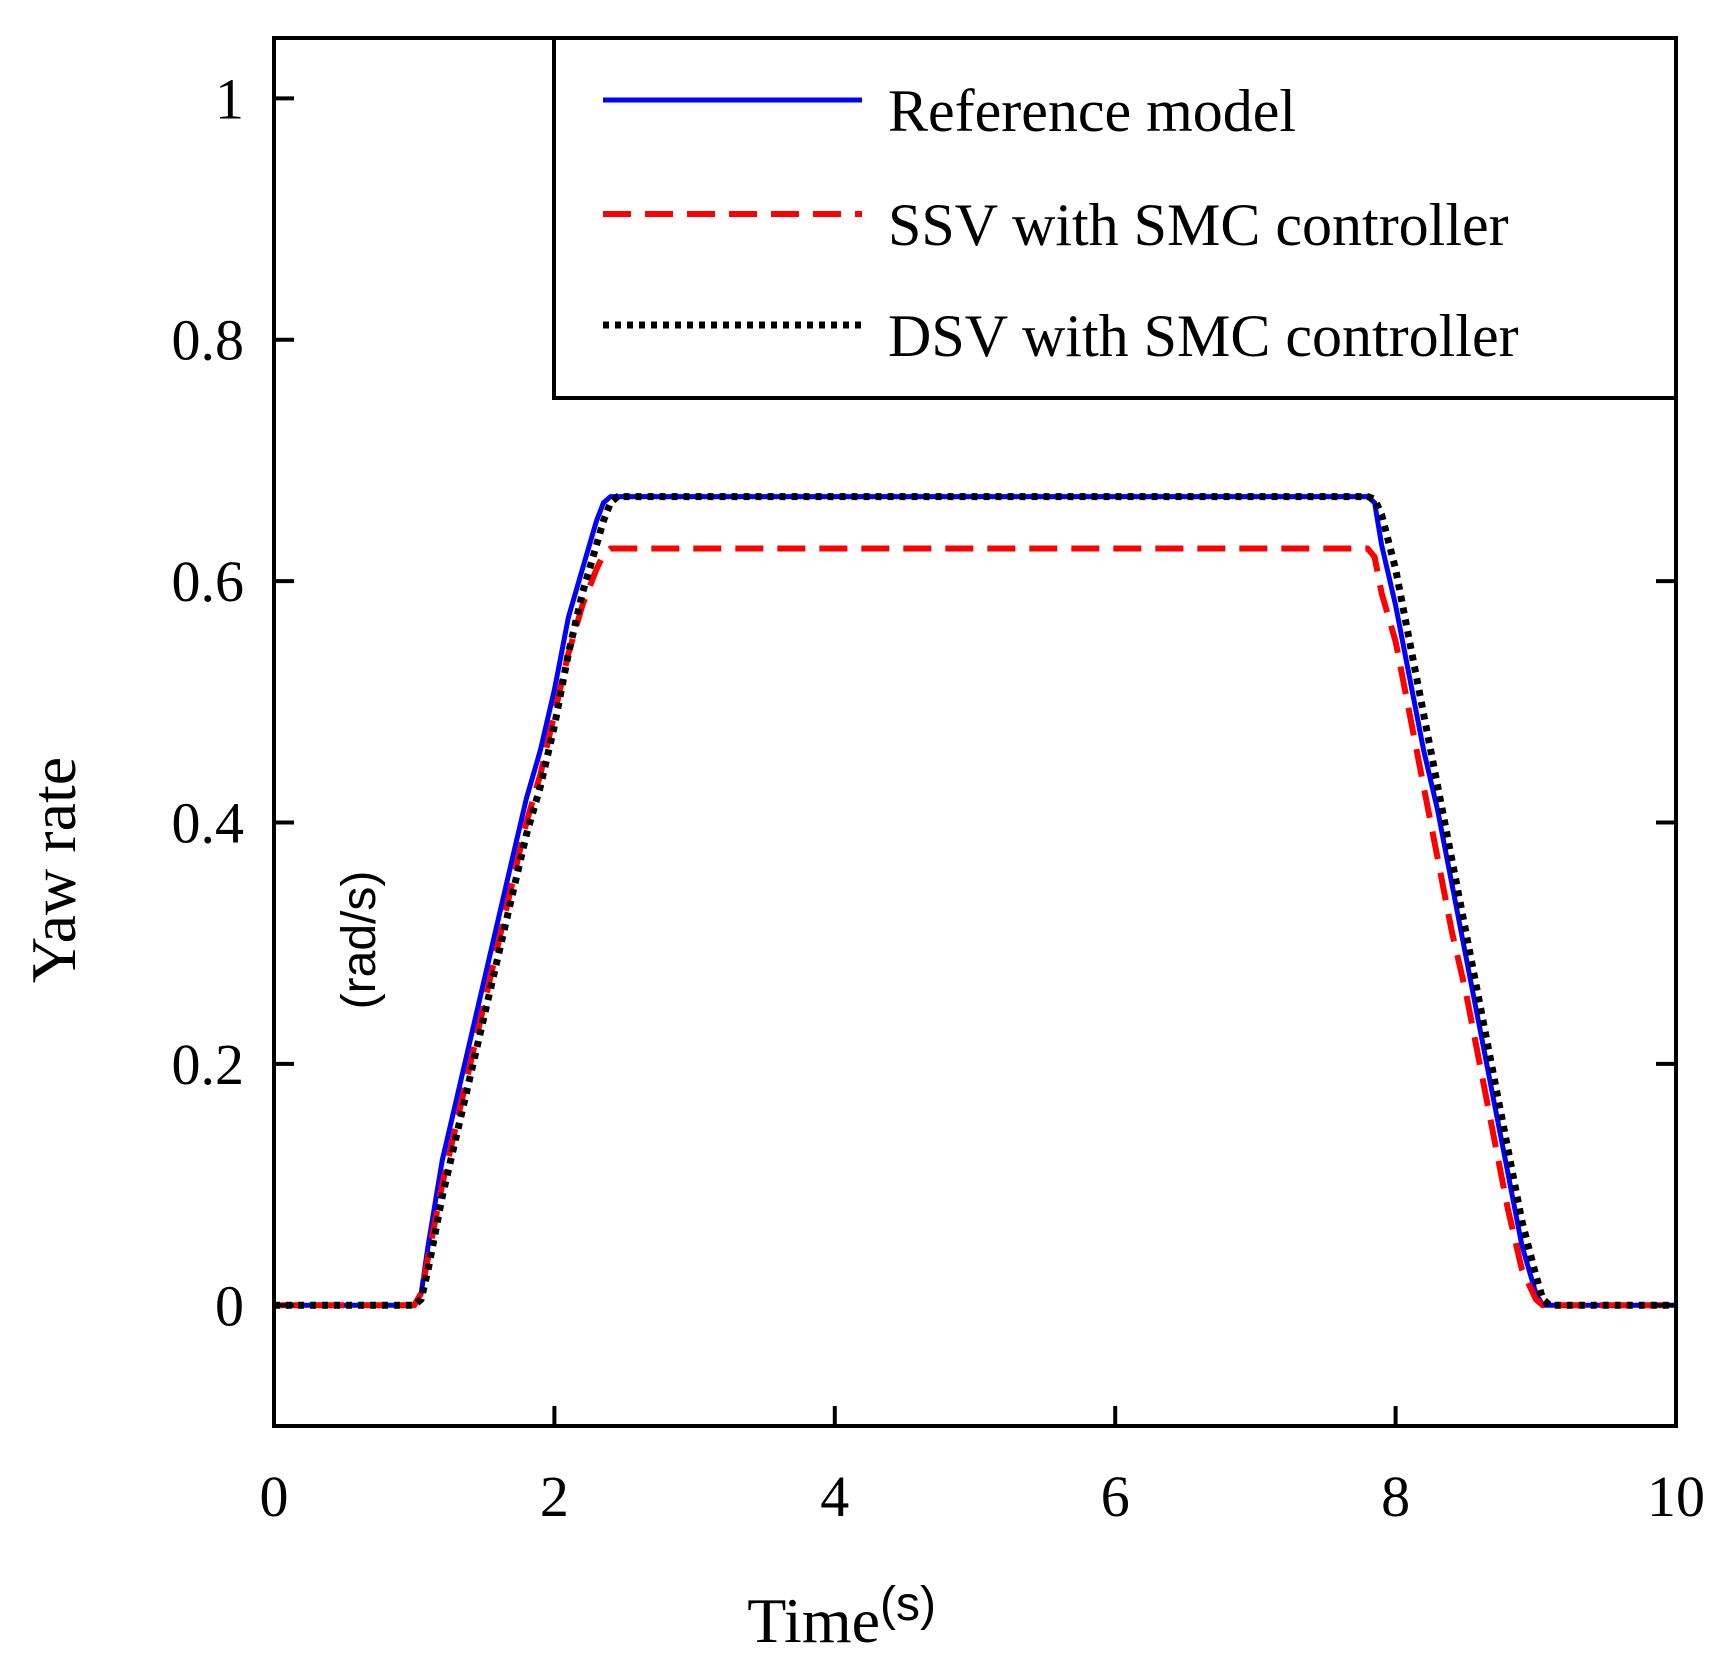  Describe the element at coordinates (1198, 225) in the screenshot. I see `legend-label-ssv: SSV with SMC controller` at that location.